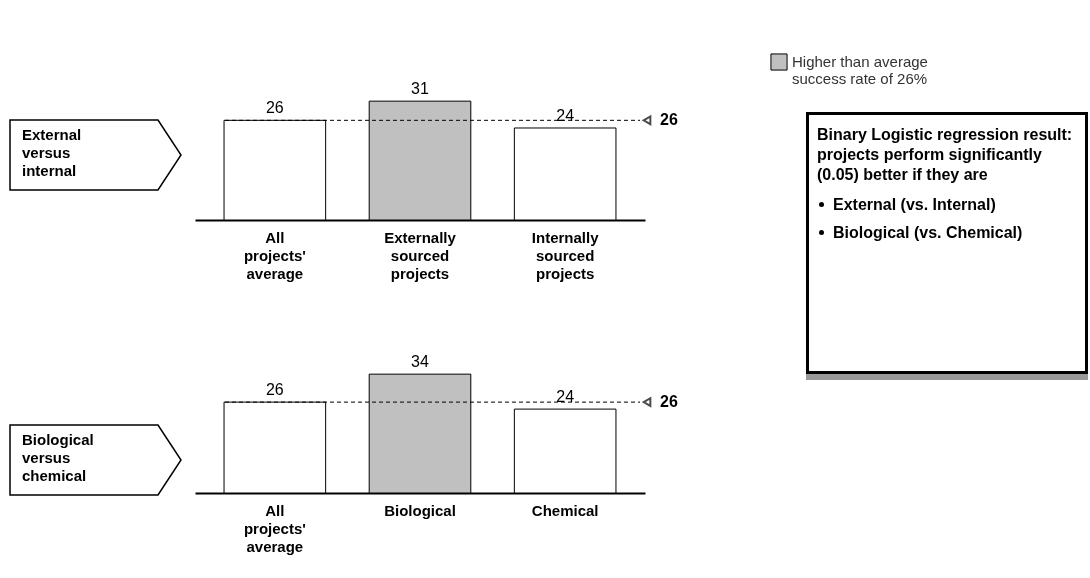 The height and width of the screenshot is (578, 1090). I want to click on legend-label: Higher than average success rate of 26%, so click(860, 70).